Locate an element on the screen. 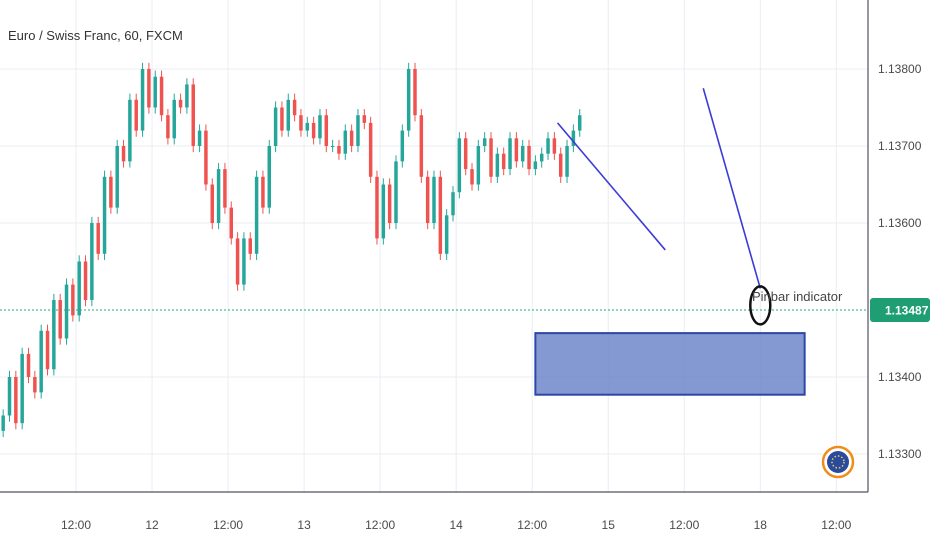 This screenshot has height=555, width=932. marker-layer is located at coordinates (760, 305).